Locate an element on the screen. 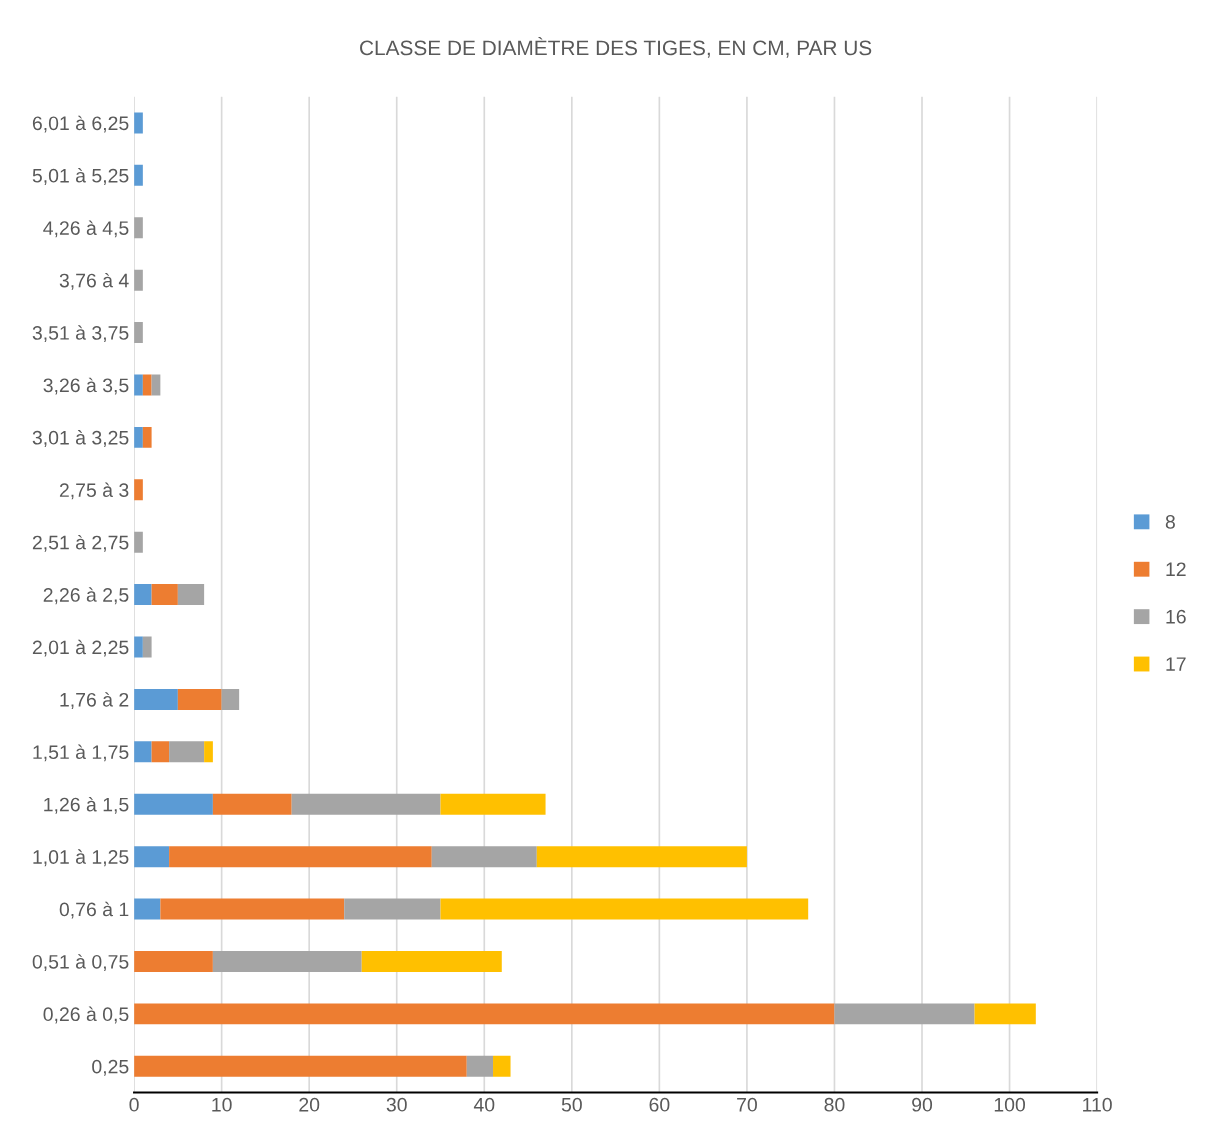 The width and height of the screenshot is (1219, 1138). y-tick-label: 5,01 à 5,25 is located at coordinates (80, 176).